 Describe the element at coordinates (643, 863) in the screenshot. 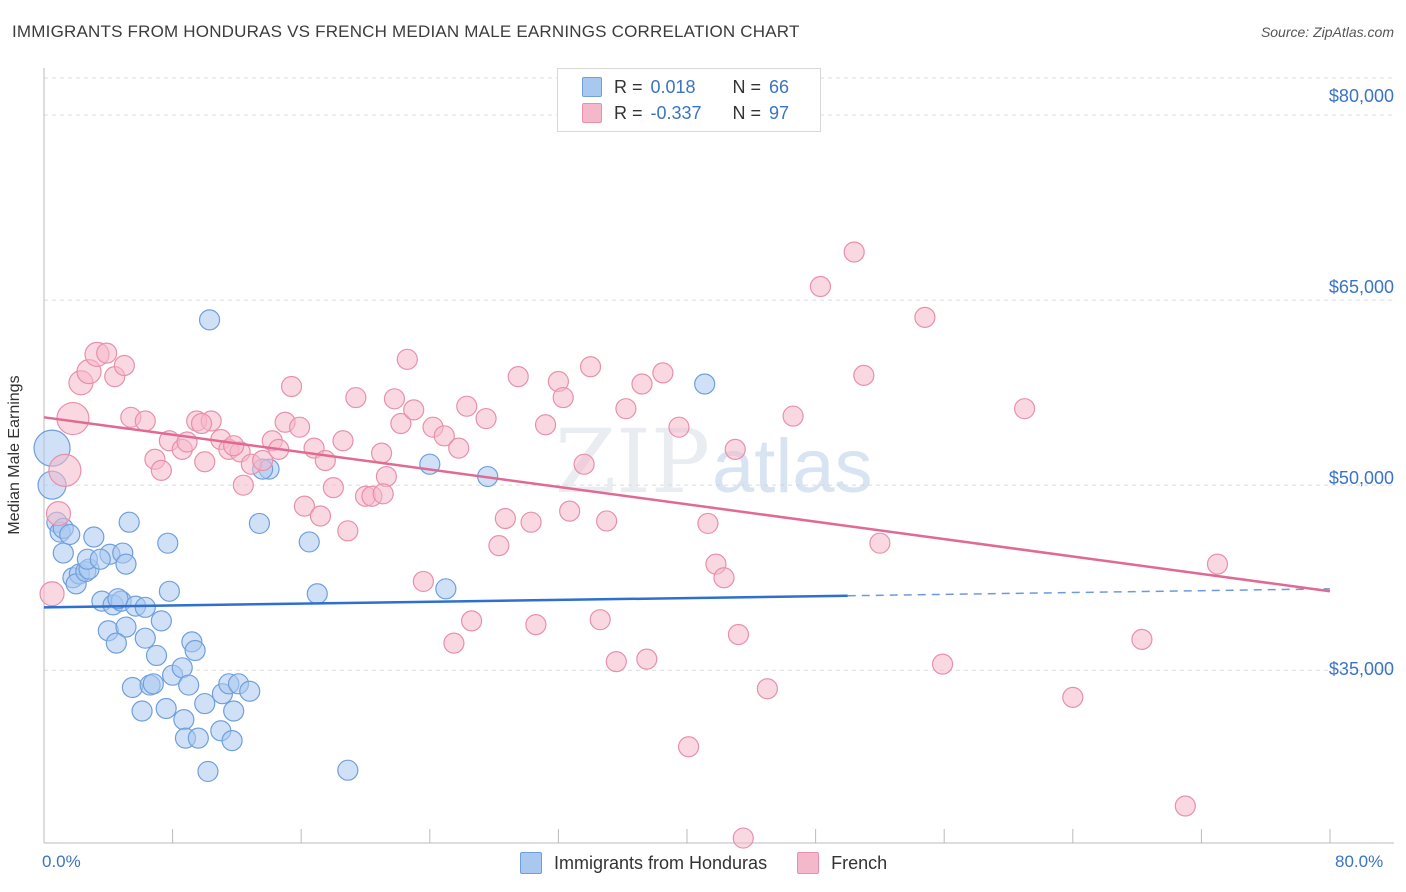

I see `legend-item-honduras: Immigrants from Honduras` at that location.